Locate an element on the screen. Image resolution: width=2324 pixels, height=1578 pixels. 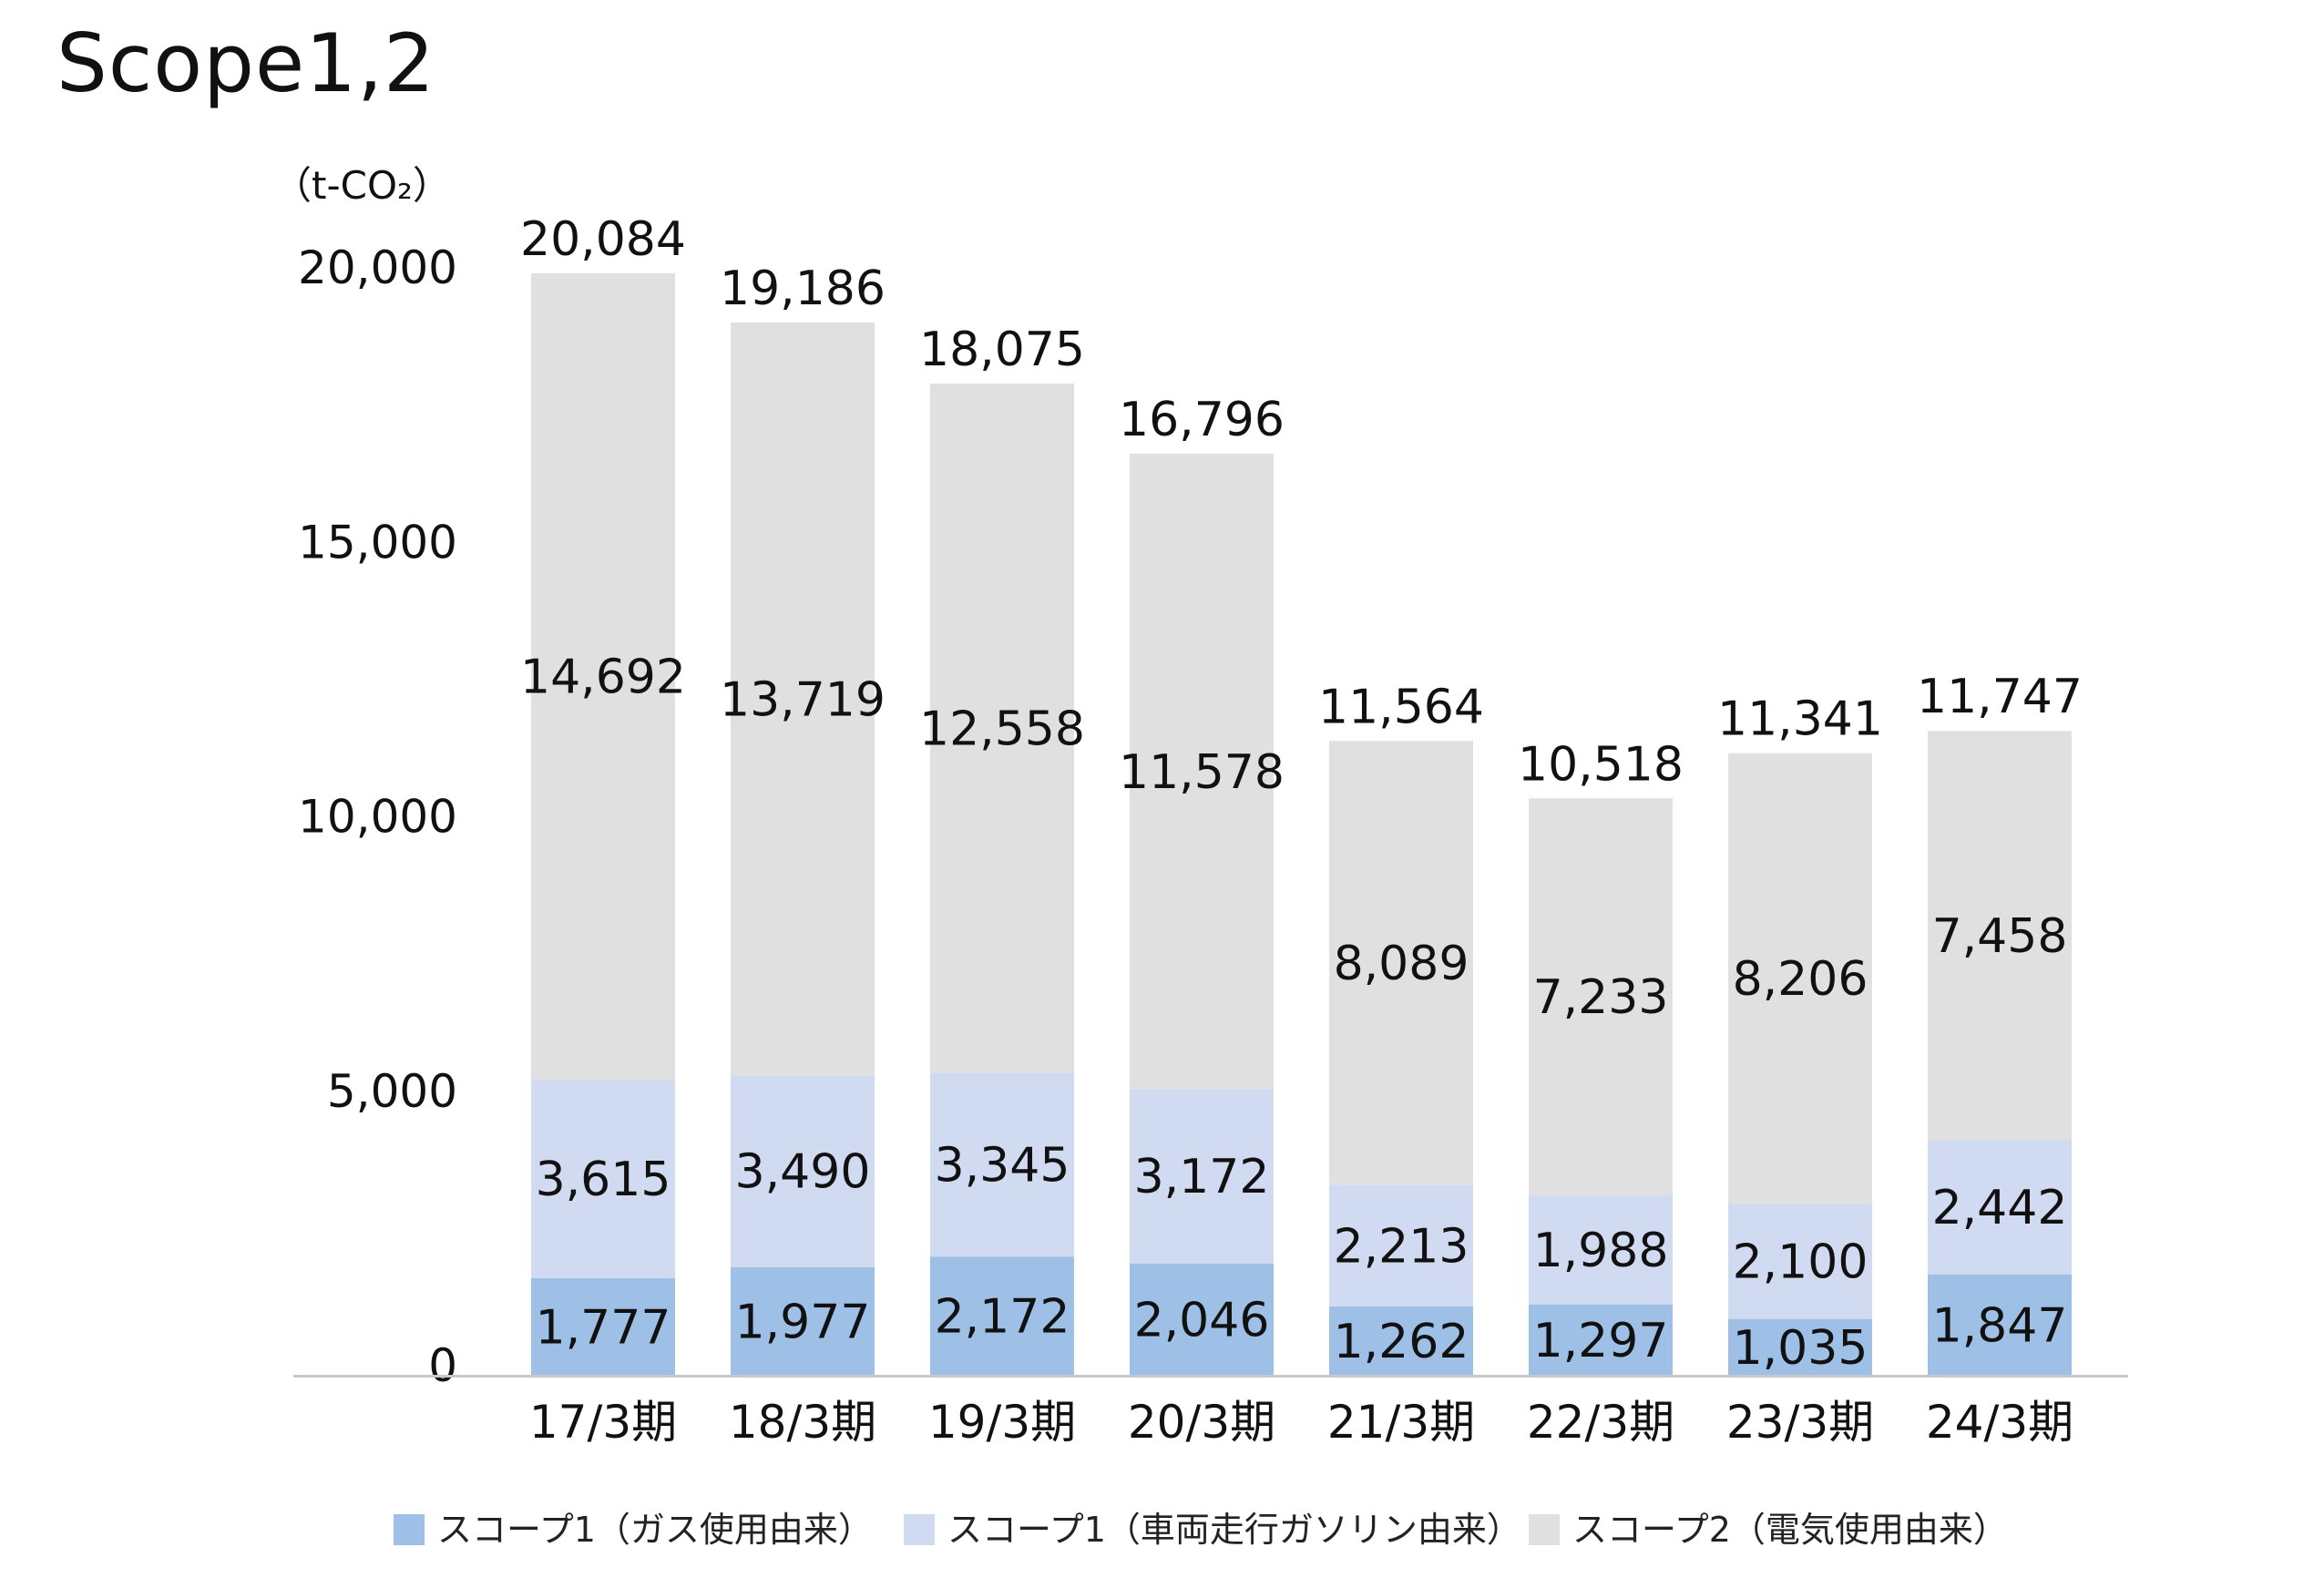
data-label: 8,089 is located at coordinates (1402, 964).